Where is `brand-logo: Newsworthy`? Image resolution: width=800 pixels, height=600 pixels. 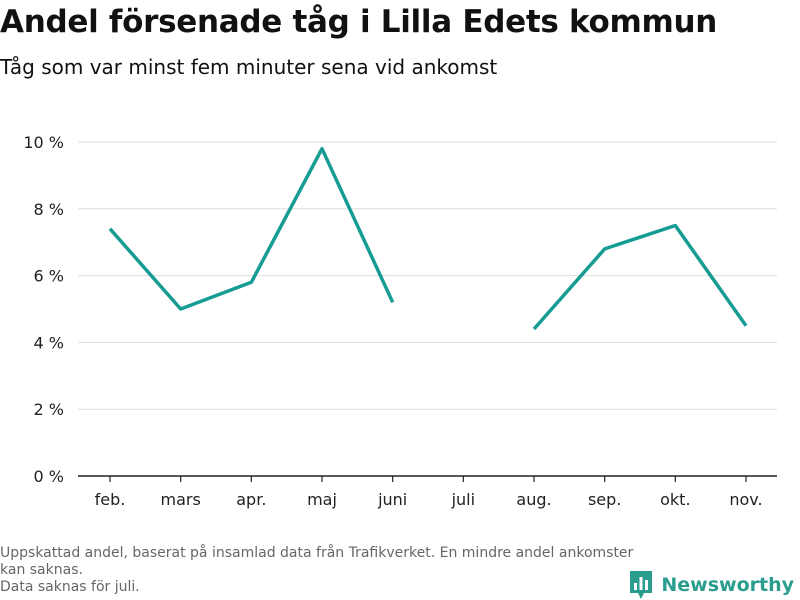 brand-logo: Newsworthy is located at coordinates (711, 585).